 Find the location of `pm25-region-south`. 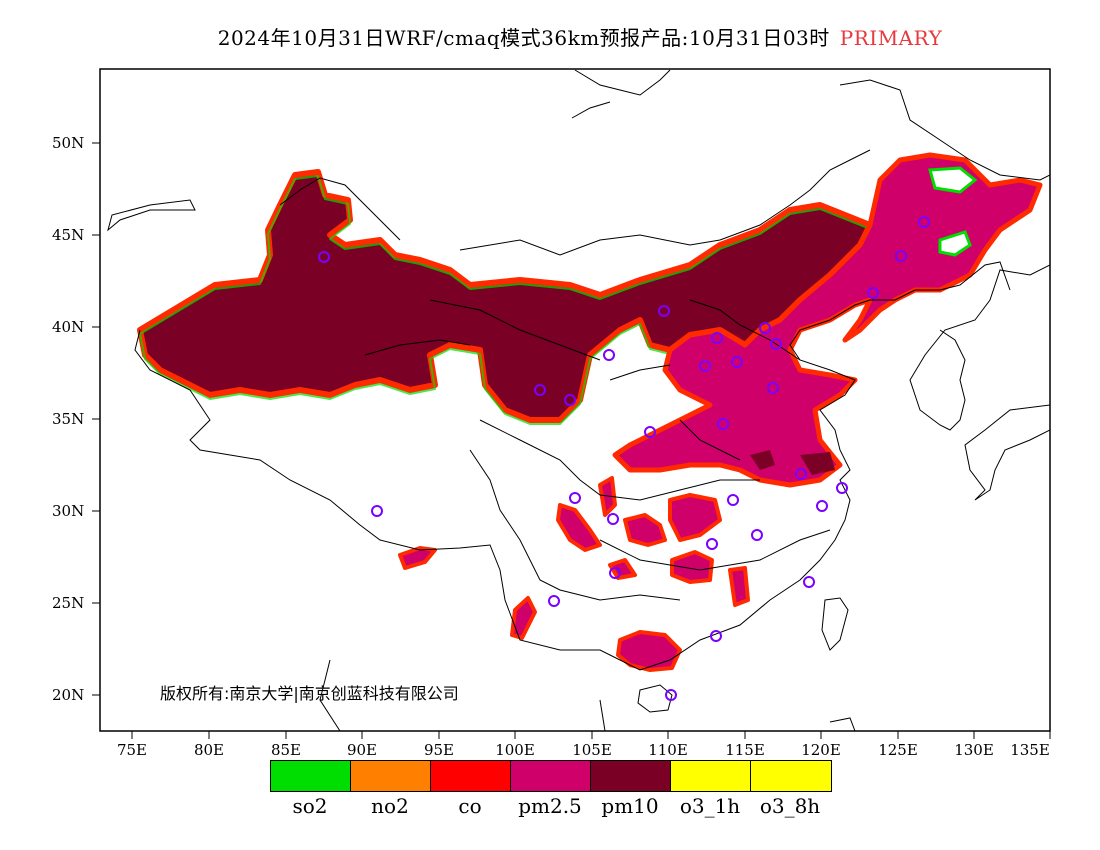

pm25-region-south is located at coordinates (574, 574).